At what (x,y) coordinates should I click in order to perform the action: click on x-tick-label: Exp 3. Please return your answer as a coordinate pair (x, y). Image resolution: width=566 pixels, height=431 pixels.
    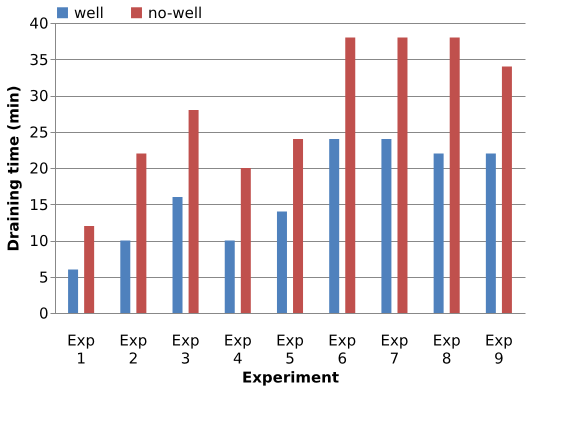
    Looking at the image, I should click on (186, 350).